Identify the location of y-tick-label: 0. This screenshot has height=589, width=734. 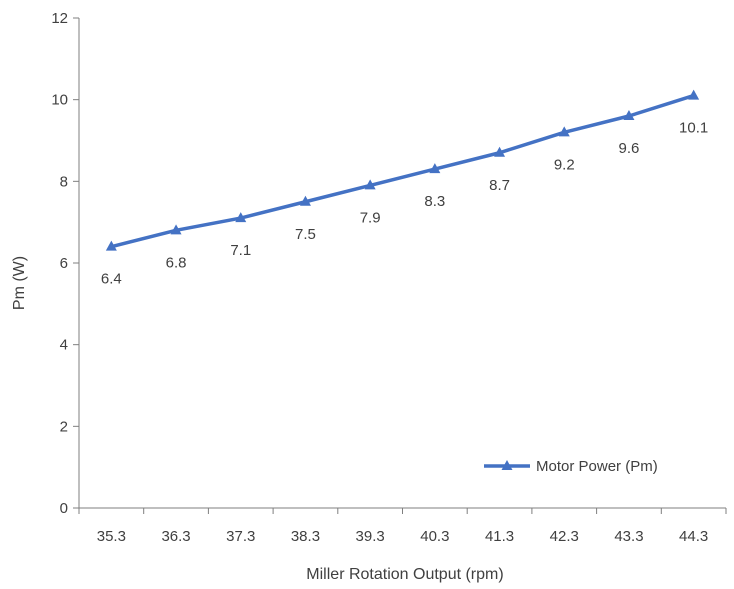
(64, 508).